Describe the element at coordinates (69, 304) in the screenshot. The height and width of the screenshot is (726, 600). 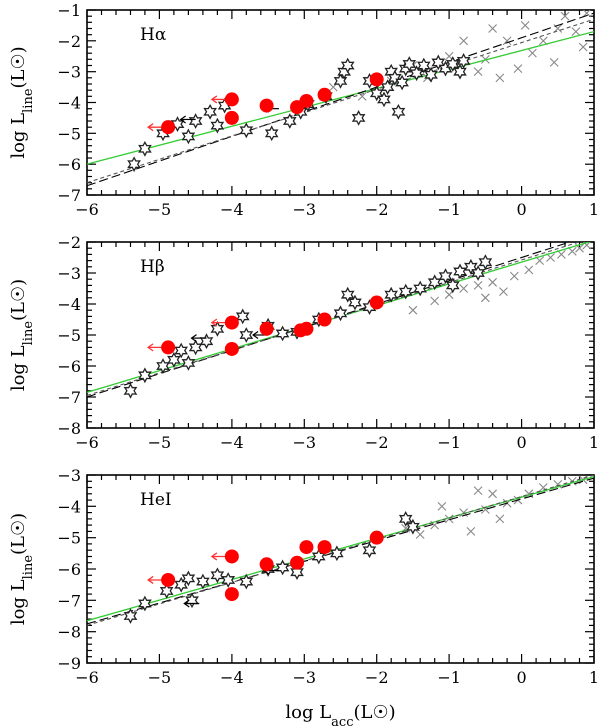
I see `y-tick-label: −4` at that location.